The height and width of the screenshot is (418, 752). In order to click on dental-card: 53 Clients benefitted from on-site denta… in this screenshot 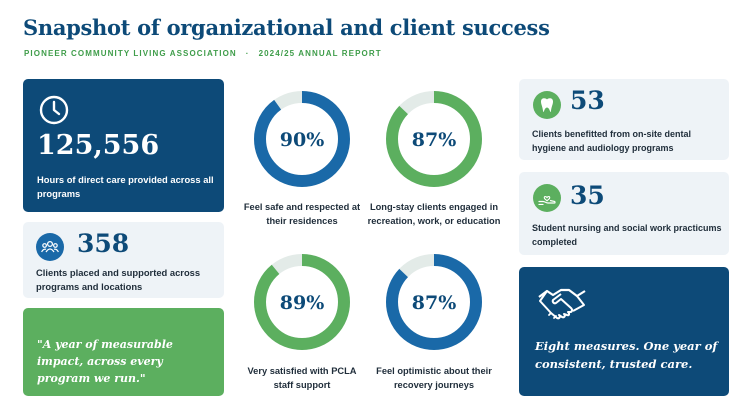, I will do `click(624, 119)`.